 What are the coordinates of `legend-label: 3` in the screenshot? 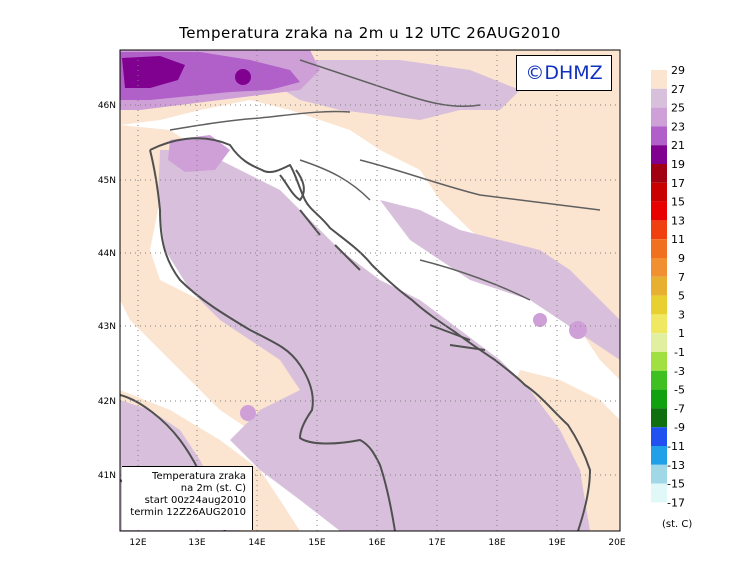 It's located at (681, 314).